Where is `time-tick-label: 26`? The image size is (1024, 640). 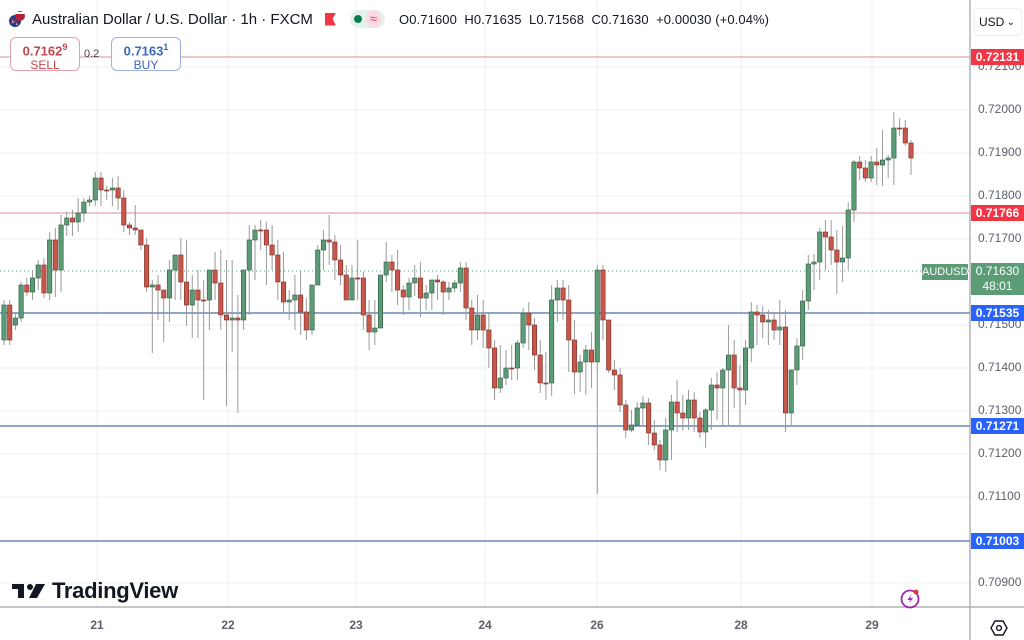
time-tick-label: 26 is located at coordinates (597, 625).